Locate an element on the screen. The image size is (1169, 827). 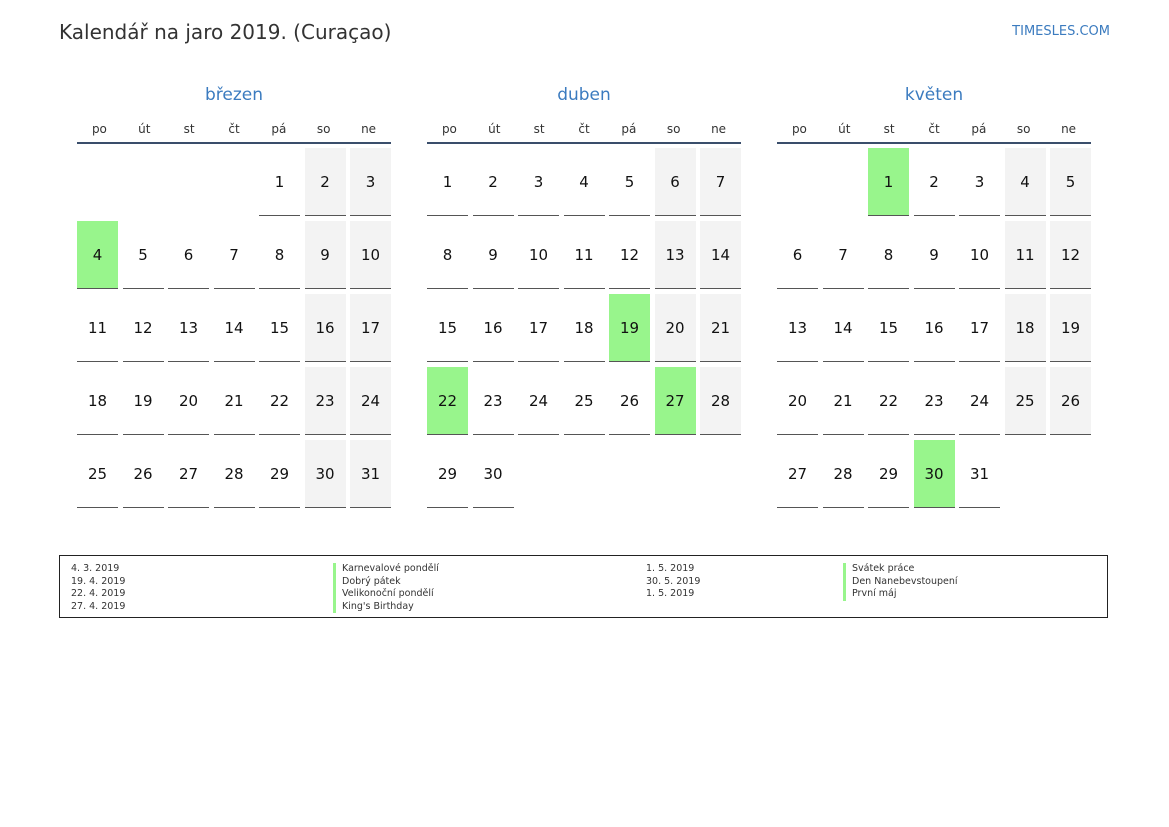
legend-holiday-name: První máj is located at coordinates (870, 594).